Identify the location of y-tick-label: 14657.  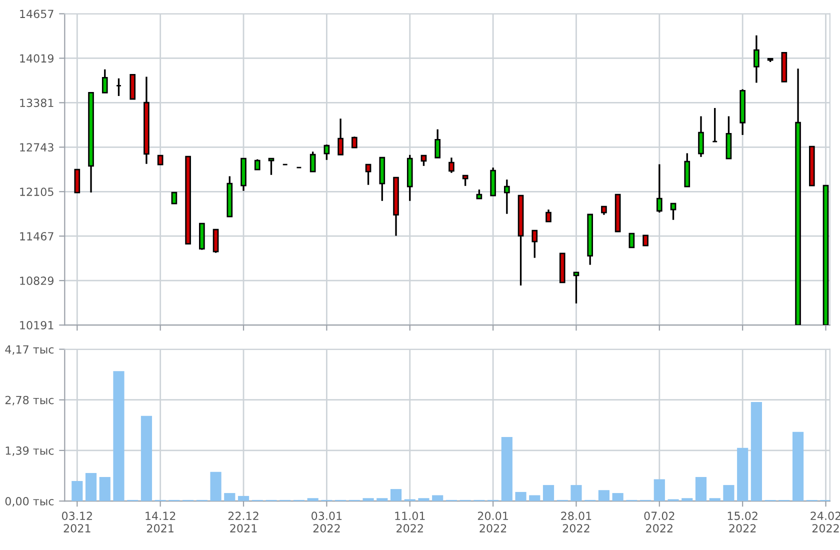
(37, 14).